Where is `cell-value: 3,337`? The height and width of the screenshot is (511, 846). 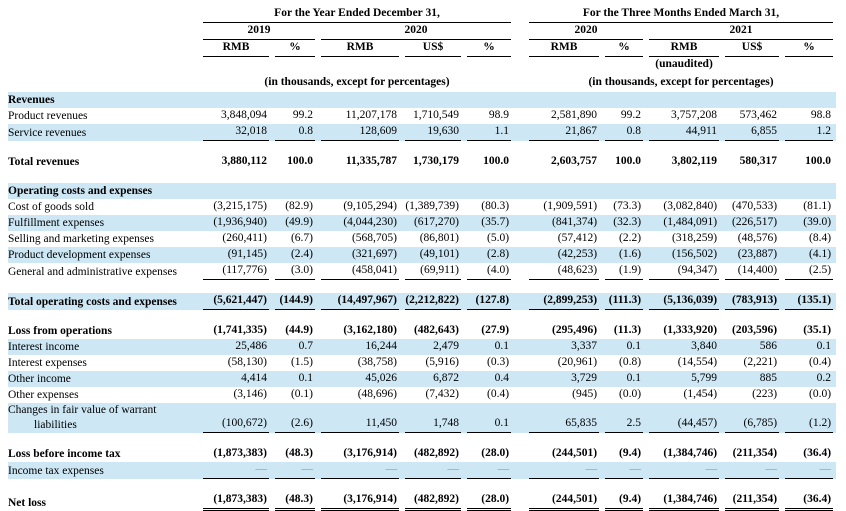
cell-value: 3,337 is located at coordinates (564, 347).